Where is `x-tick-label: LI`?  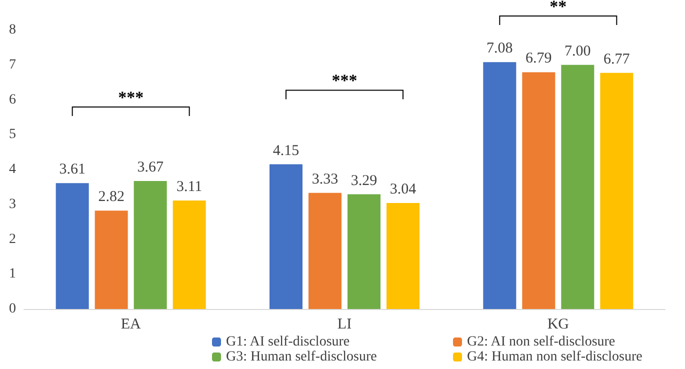
x-tick-label: LI is located at coordinates (344, 324).